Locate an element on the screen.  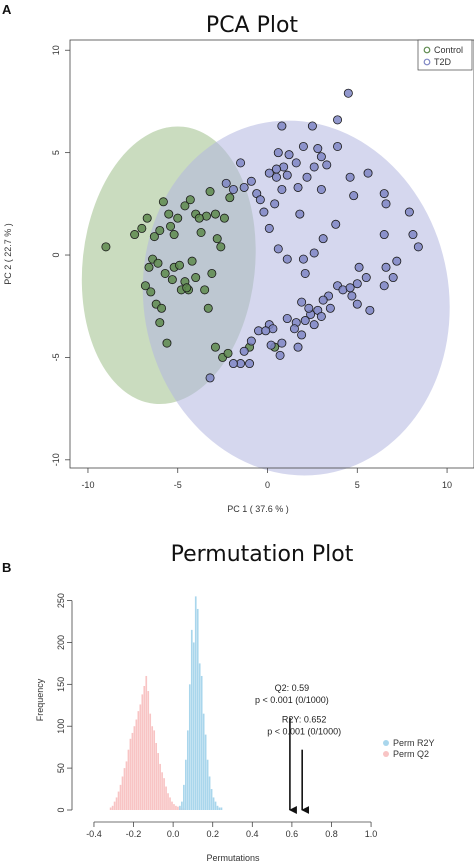
permutation-title: Permutation Plot is located at coordinates (262, 554).